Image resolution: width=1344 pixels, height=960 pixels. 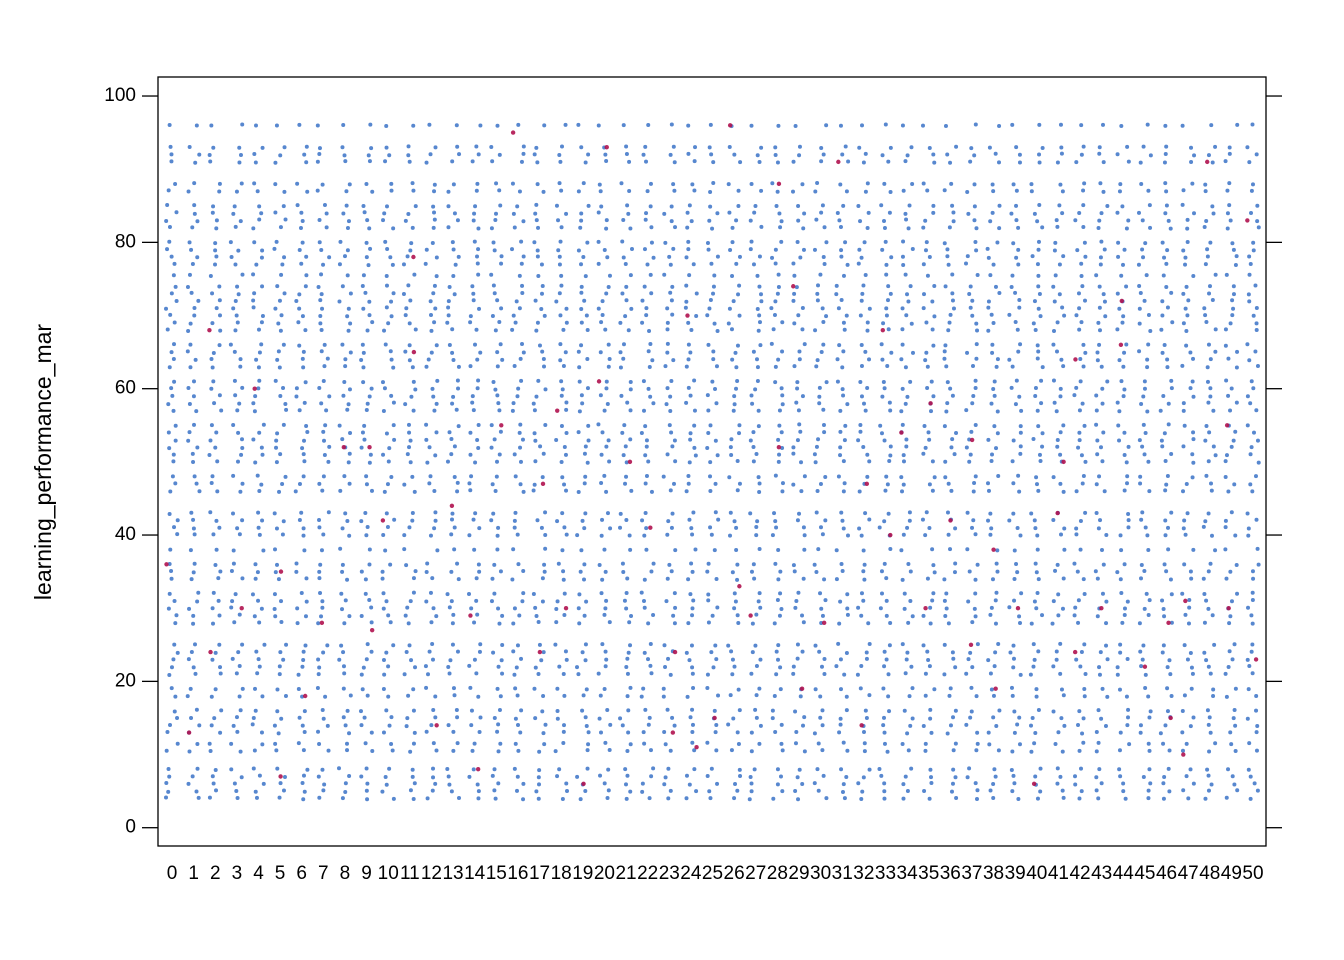 I want to click on x-tick-label: 35, so click(x=928, y=873).